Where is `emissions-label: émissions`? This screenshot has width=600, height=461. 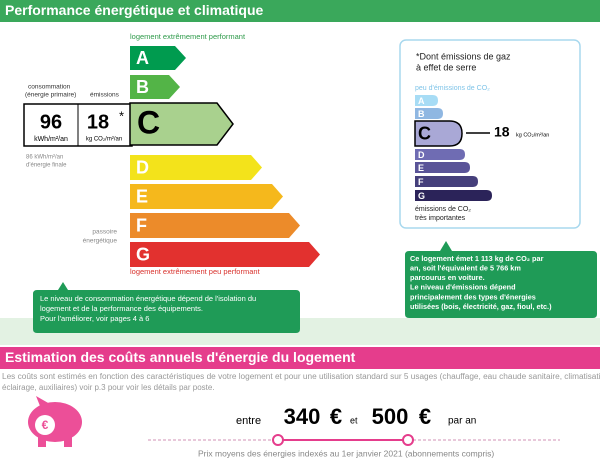
emissions-label: émissions is located at coordinates (105, 95).